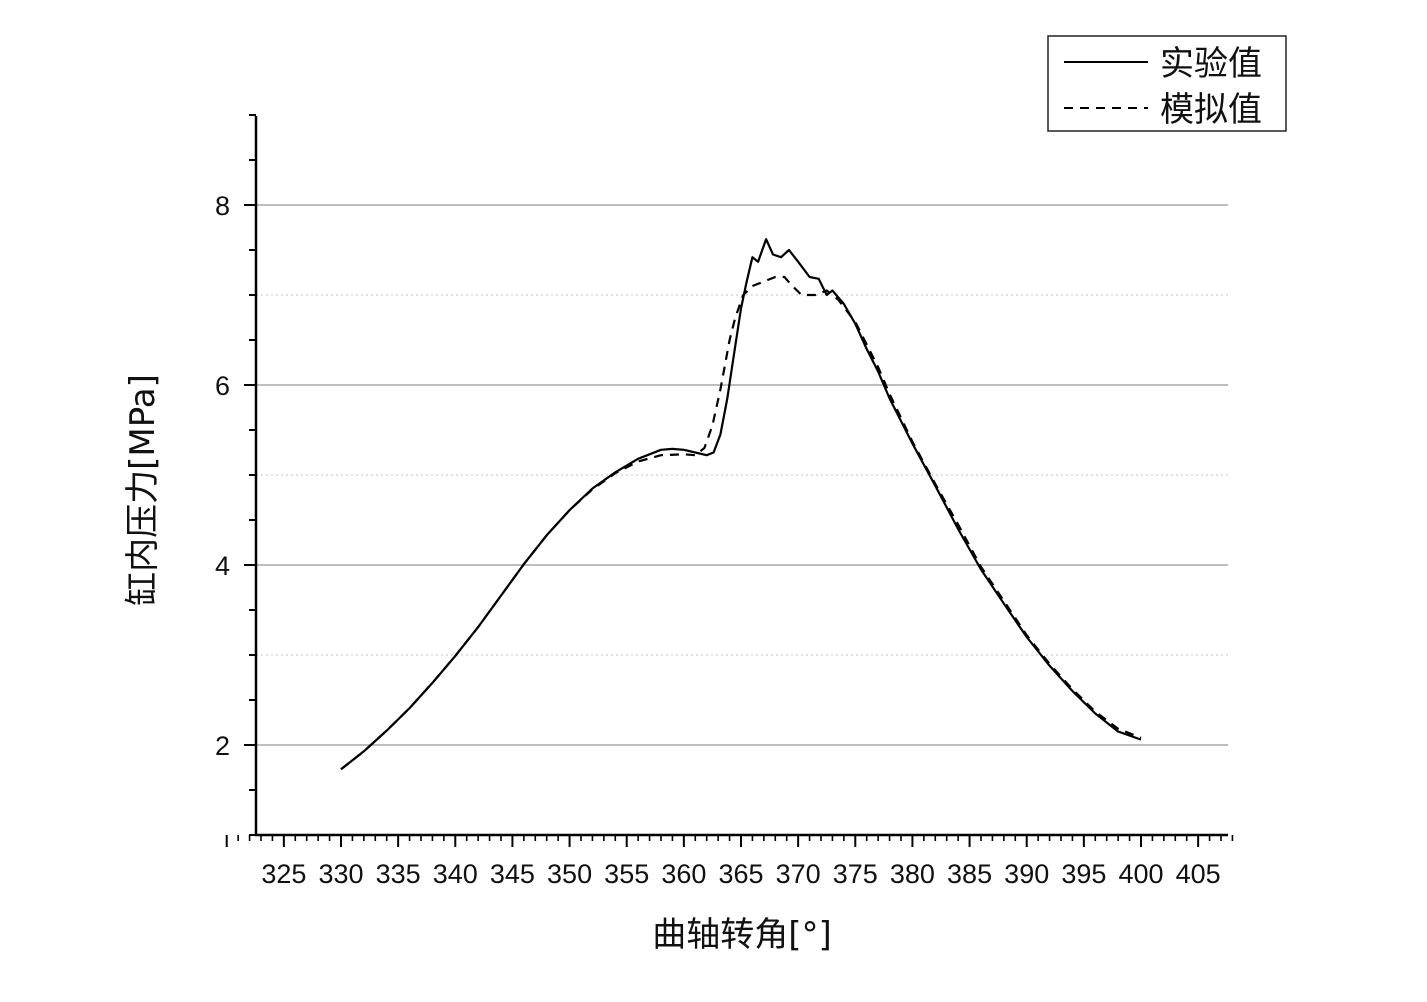 This screenshot has width=1427, height=1002. Describe the element at coordinates (1083, 874) in the screenshot. I see `x-tick-label: 395` at that location.